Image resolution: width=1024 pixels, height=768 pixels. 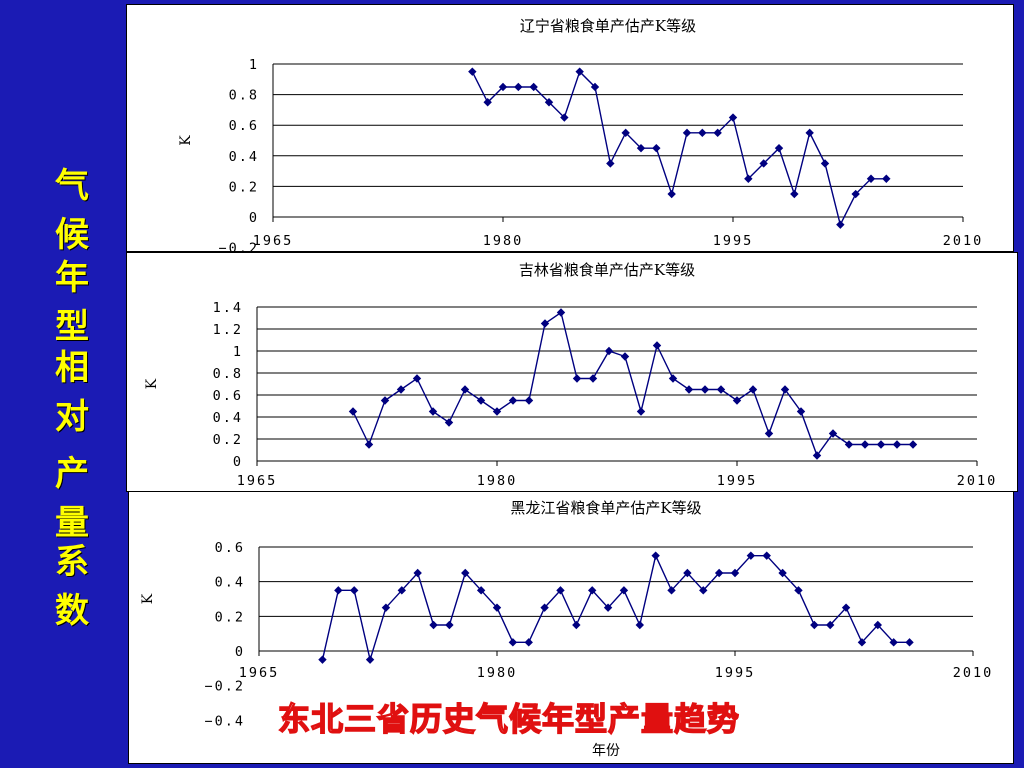 I want to click on liaoning-y-tick-label: 1, so click(x=254, y=65).